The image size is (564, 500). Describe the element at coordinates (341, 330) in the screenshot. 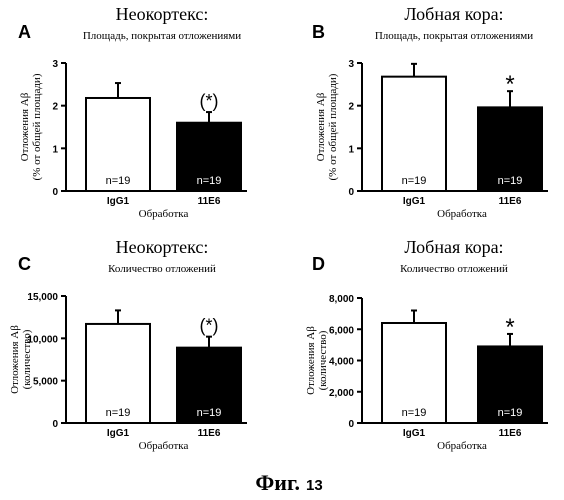

I see `y-tick-label: 6,000` at that location.